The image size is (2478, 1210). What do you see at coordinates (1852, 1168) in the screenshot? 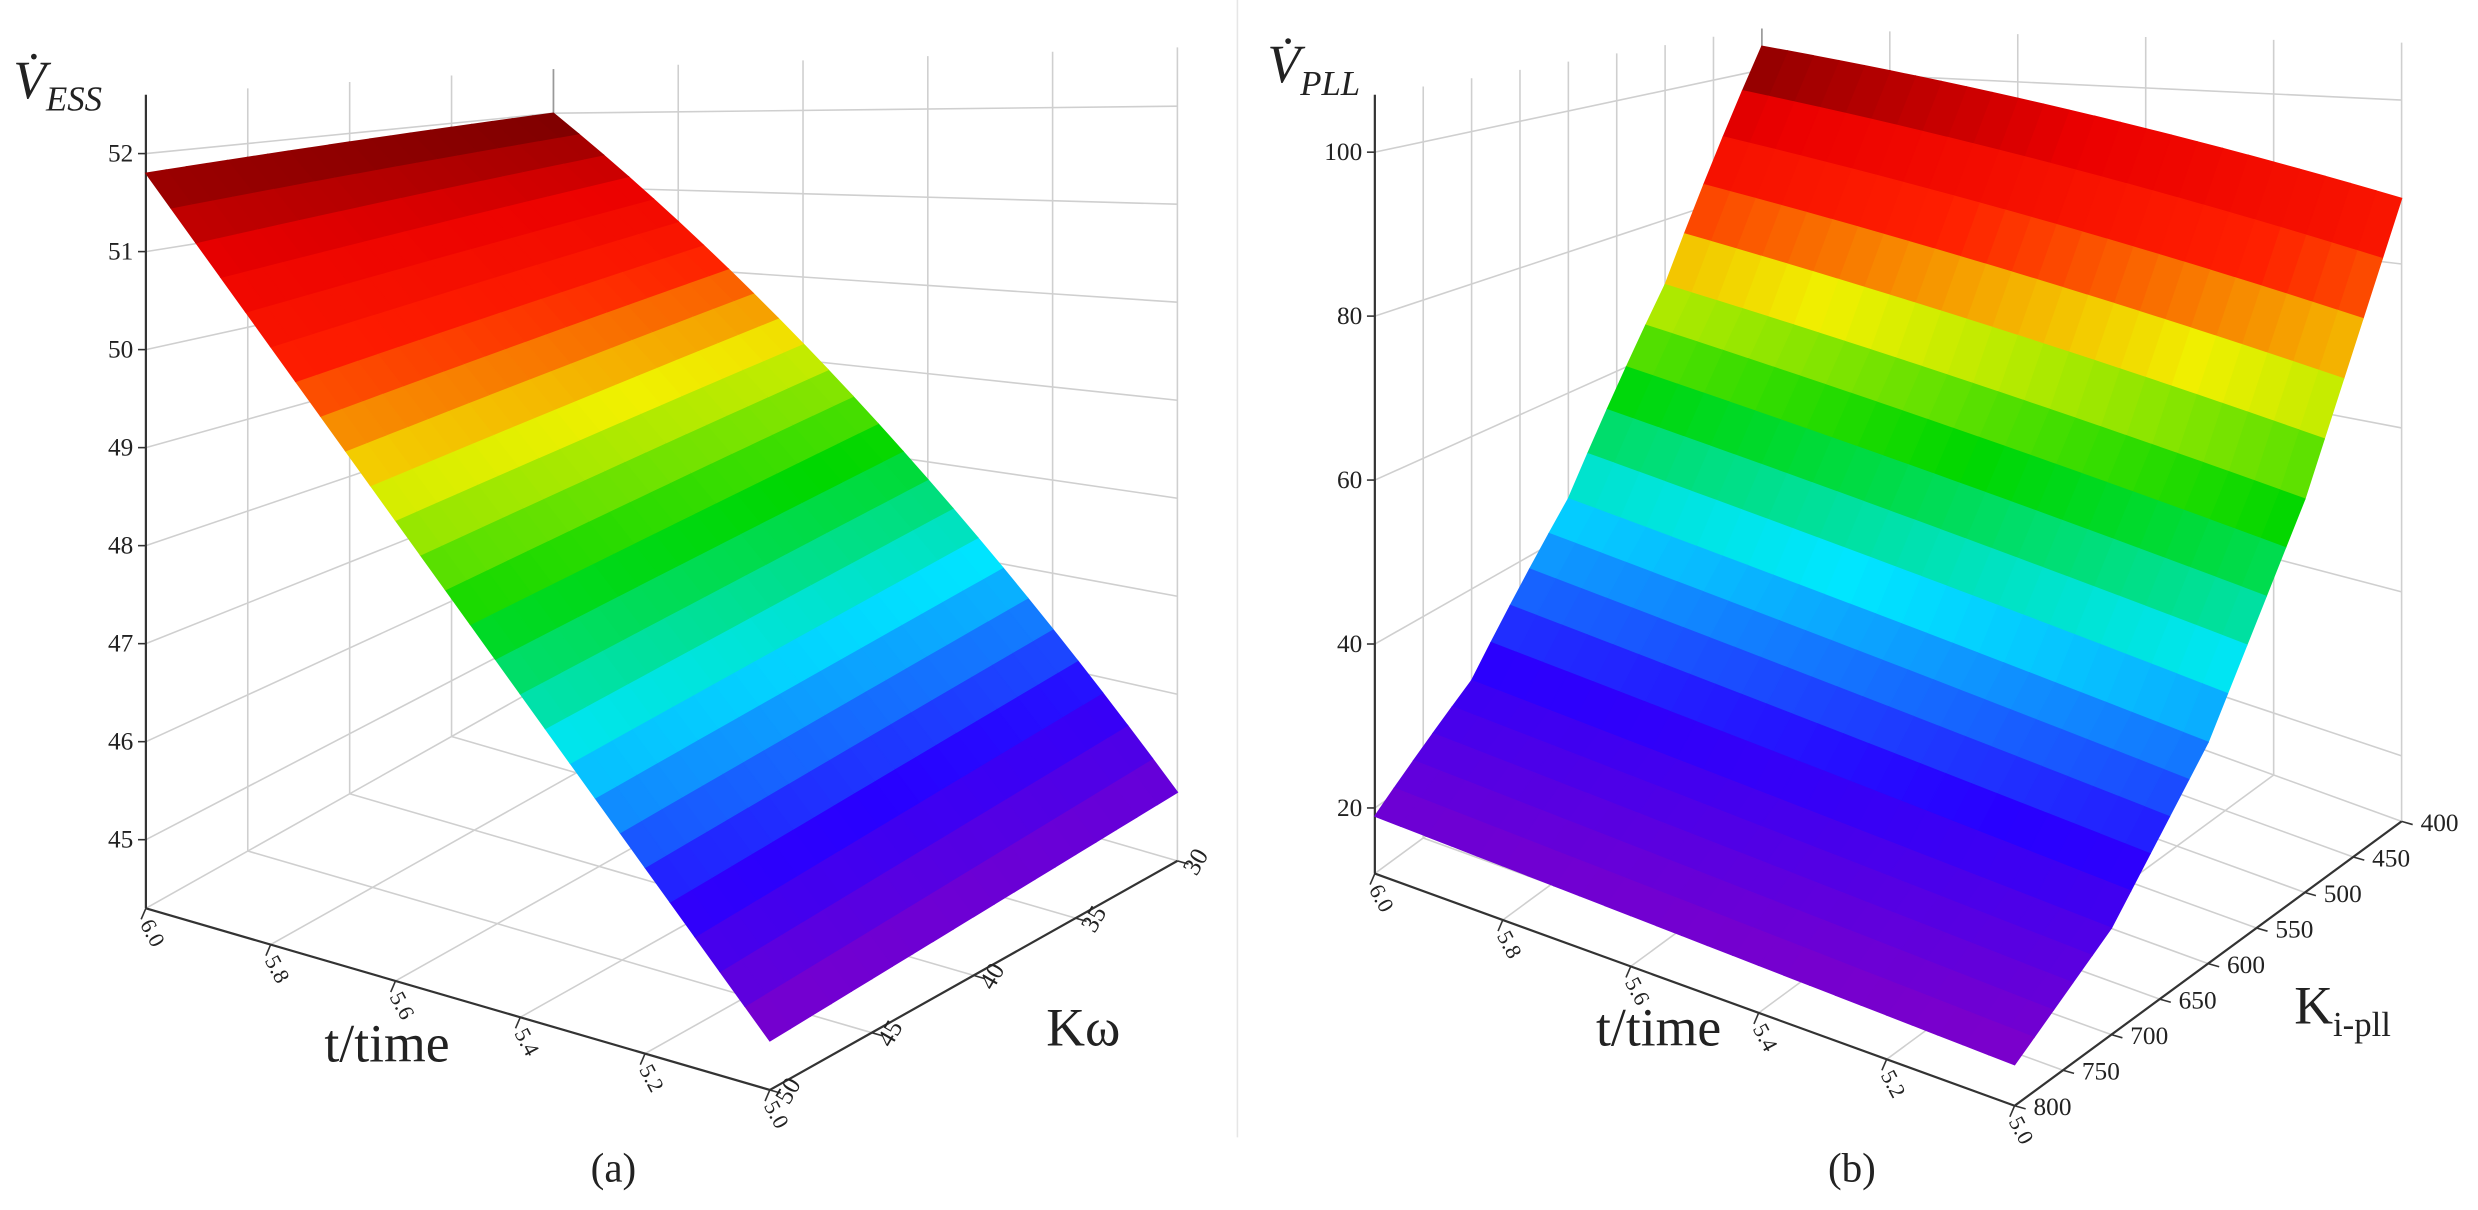
I see `panel-label: (b)` at bounding box center [1852, 1168].